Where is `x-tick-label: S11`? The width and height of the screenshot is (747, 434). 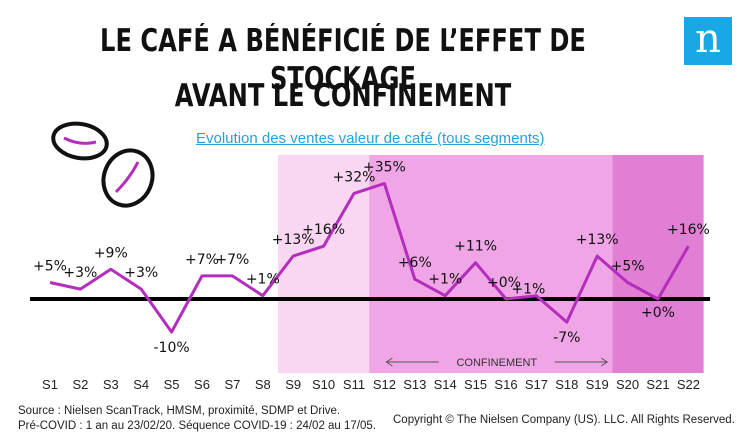 x-tick-label: S11 is located at coordinates (354, 384).